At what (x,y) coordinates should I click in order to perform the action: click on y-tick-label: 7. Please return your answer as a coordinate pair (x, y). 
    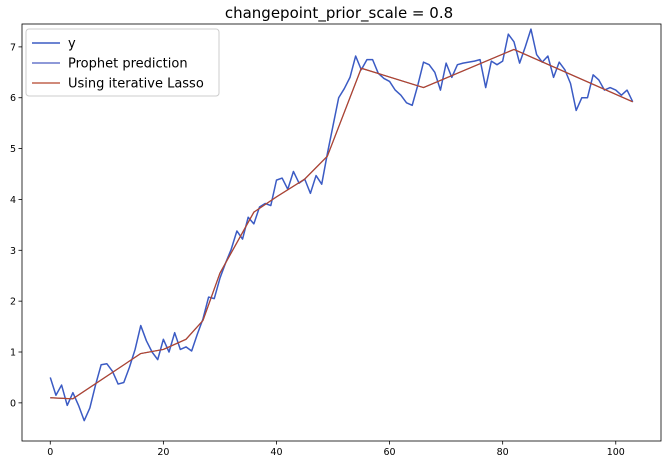
    Looking at the image, I should click on (13, 47).